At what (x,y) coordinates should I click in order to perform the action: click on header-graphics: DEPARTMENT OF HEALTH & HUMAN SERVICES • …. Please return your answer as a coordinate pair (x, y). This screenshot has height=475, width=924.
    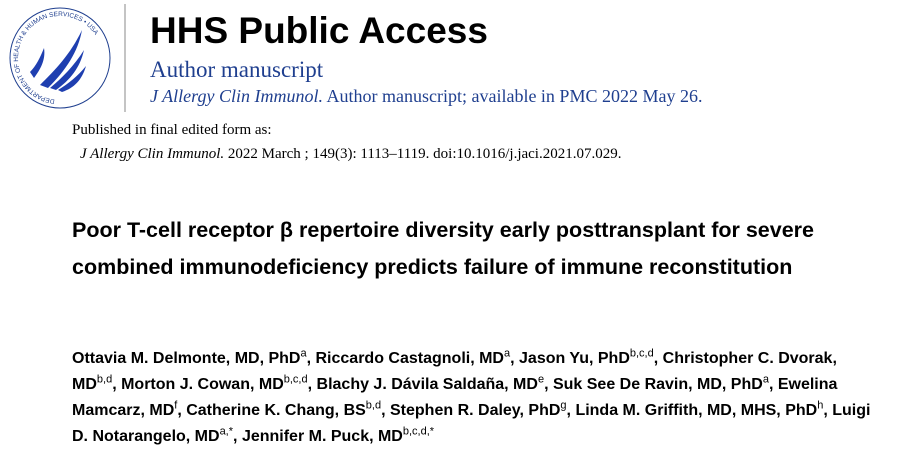
    Looking at the image, I should click on (67, 58).